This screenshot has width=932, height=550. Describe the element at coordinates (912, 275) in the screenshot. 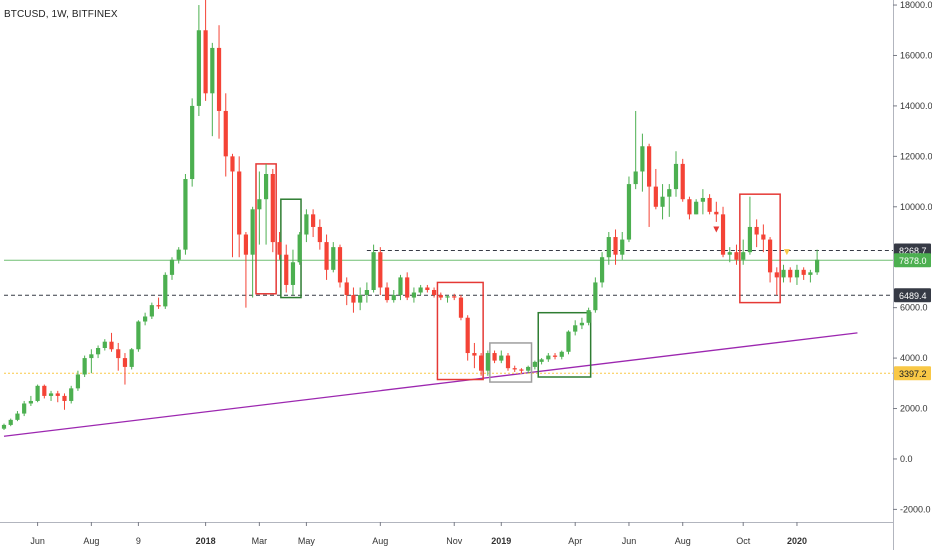

I see `price-axis-panel` at that location.